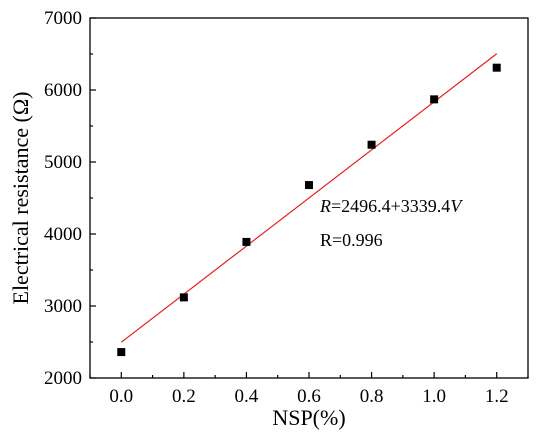 Image resolution: width=550 pixels, height=438 pixels. What do you see at coordinates (456, 206) in the screenshot?
I see `equation-v: V` at bounding box center [456, 206].